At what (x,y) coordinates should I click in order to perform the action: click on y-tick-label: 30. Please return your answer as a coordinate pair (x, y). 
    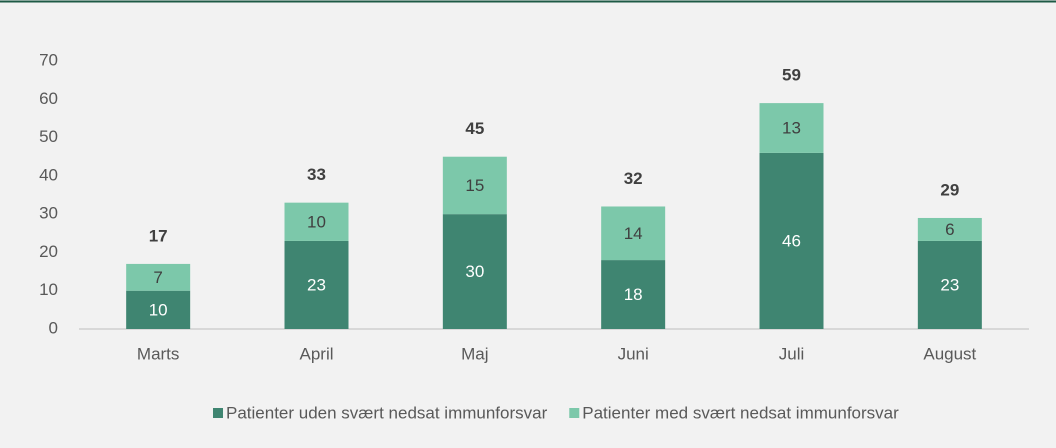
    Looking at the image, I should click on (48, 213).